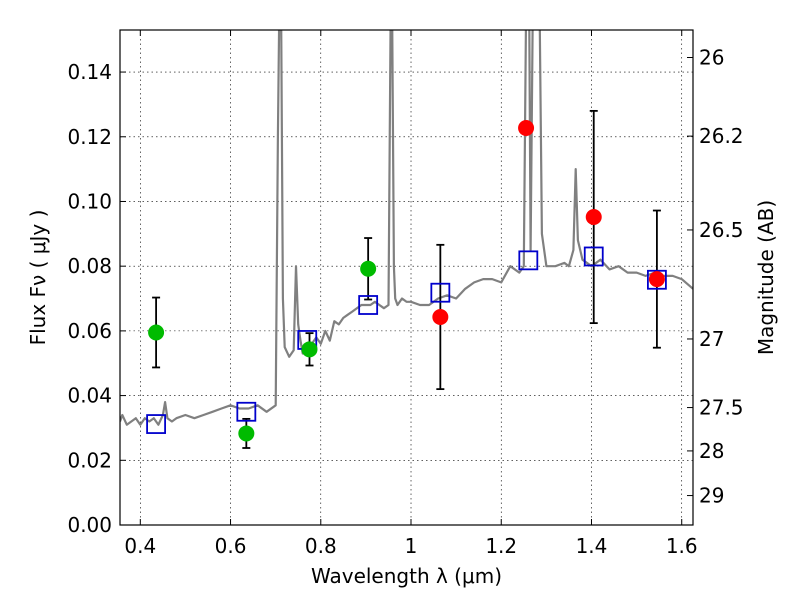 This screenshot has width=800, height=600. I want to click on x-tick-label: 1.4, so click(592, 546).